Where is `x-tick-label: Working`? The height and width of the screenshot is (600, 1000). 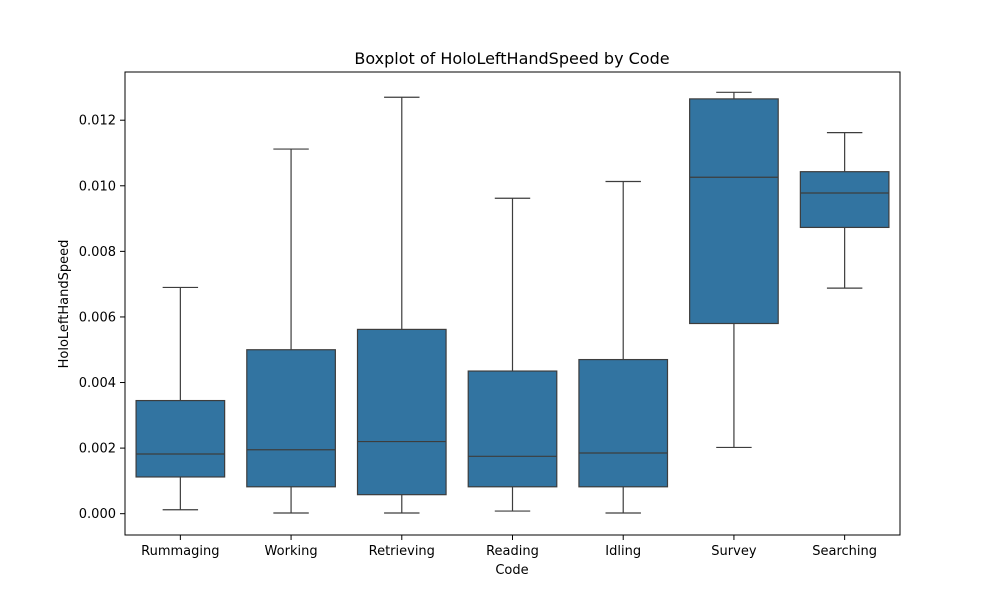
x-tick-label: Working is located at coordinates (291, 551).